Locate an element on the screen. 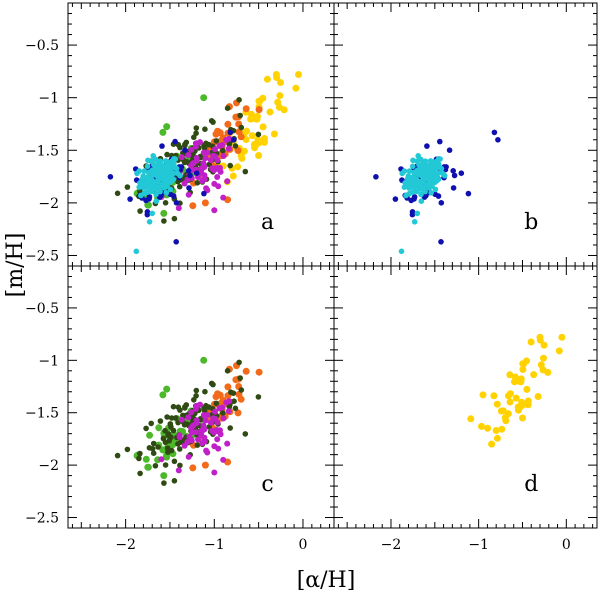 The width and height of the screenshot is (600, 598). y-axis-title: [m/H] is located at coordinates (15, 265).